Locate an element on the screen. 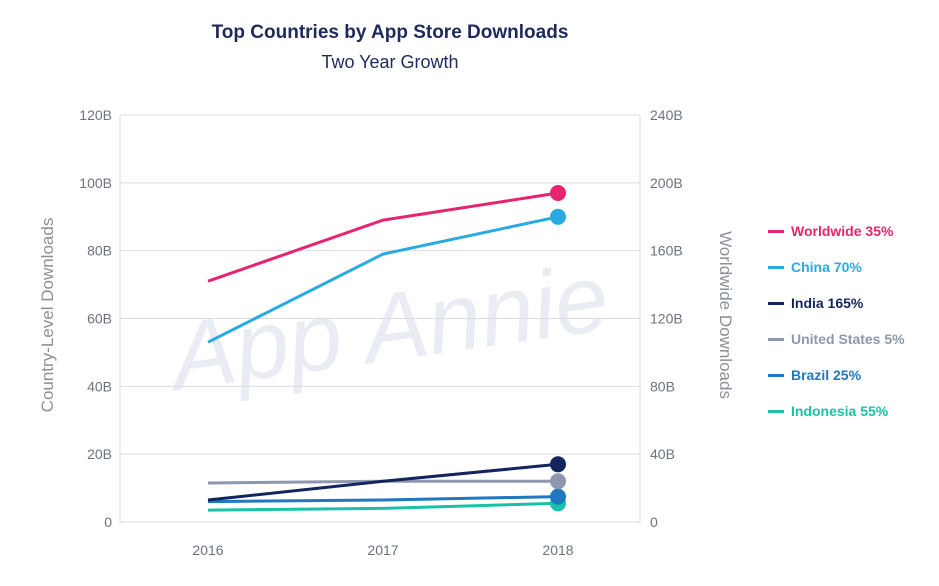  y2-tick-label: 240B is located at coordinates (666, 115).